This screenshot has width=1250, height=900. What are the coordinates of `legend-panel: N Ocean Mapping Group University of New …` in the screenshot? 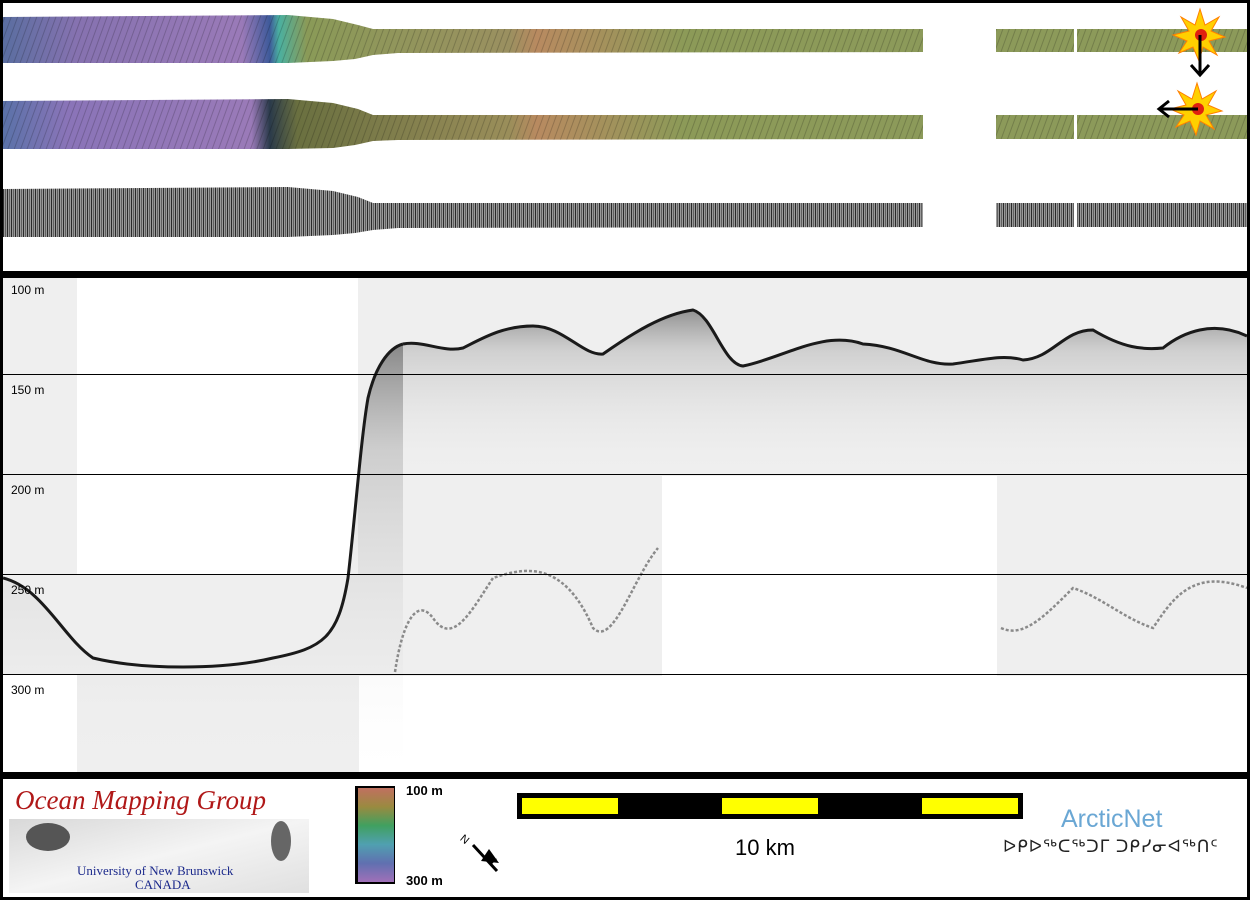 It's located at (625, 838).